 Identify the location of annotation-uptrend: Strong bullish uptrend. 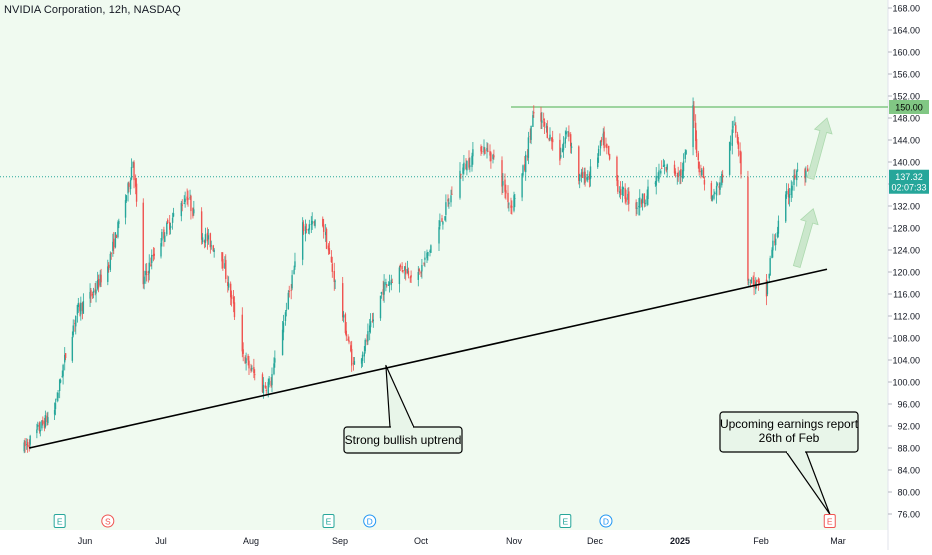
(403, 409).